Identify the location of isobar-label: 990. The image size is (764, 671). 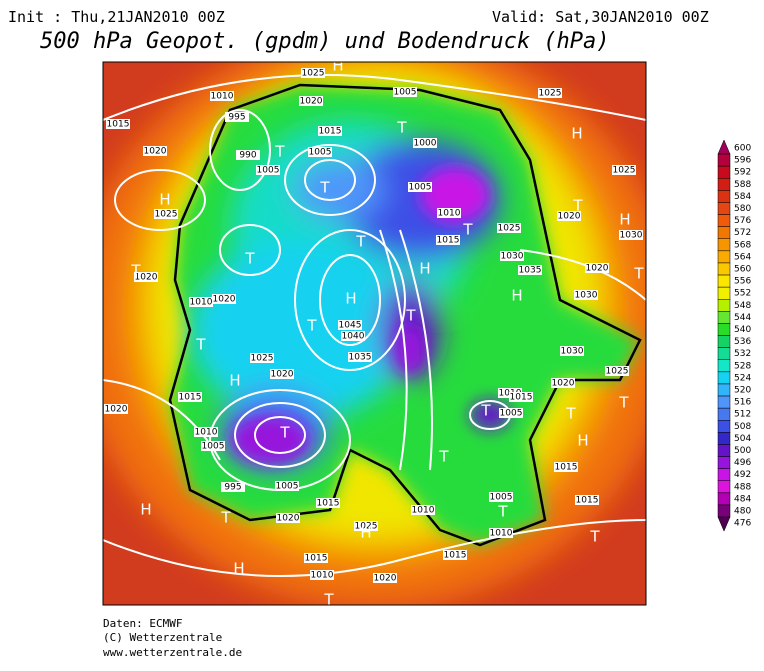
(247, 156).